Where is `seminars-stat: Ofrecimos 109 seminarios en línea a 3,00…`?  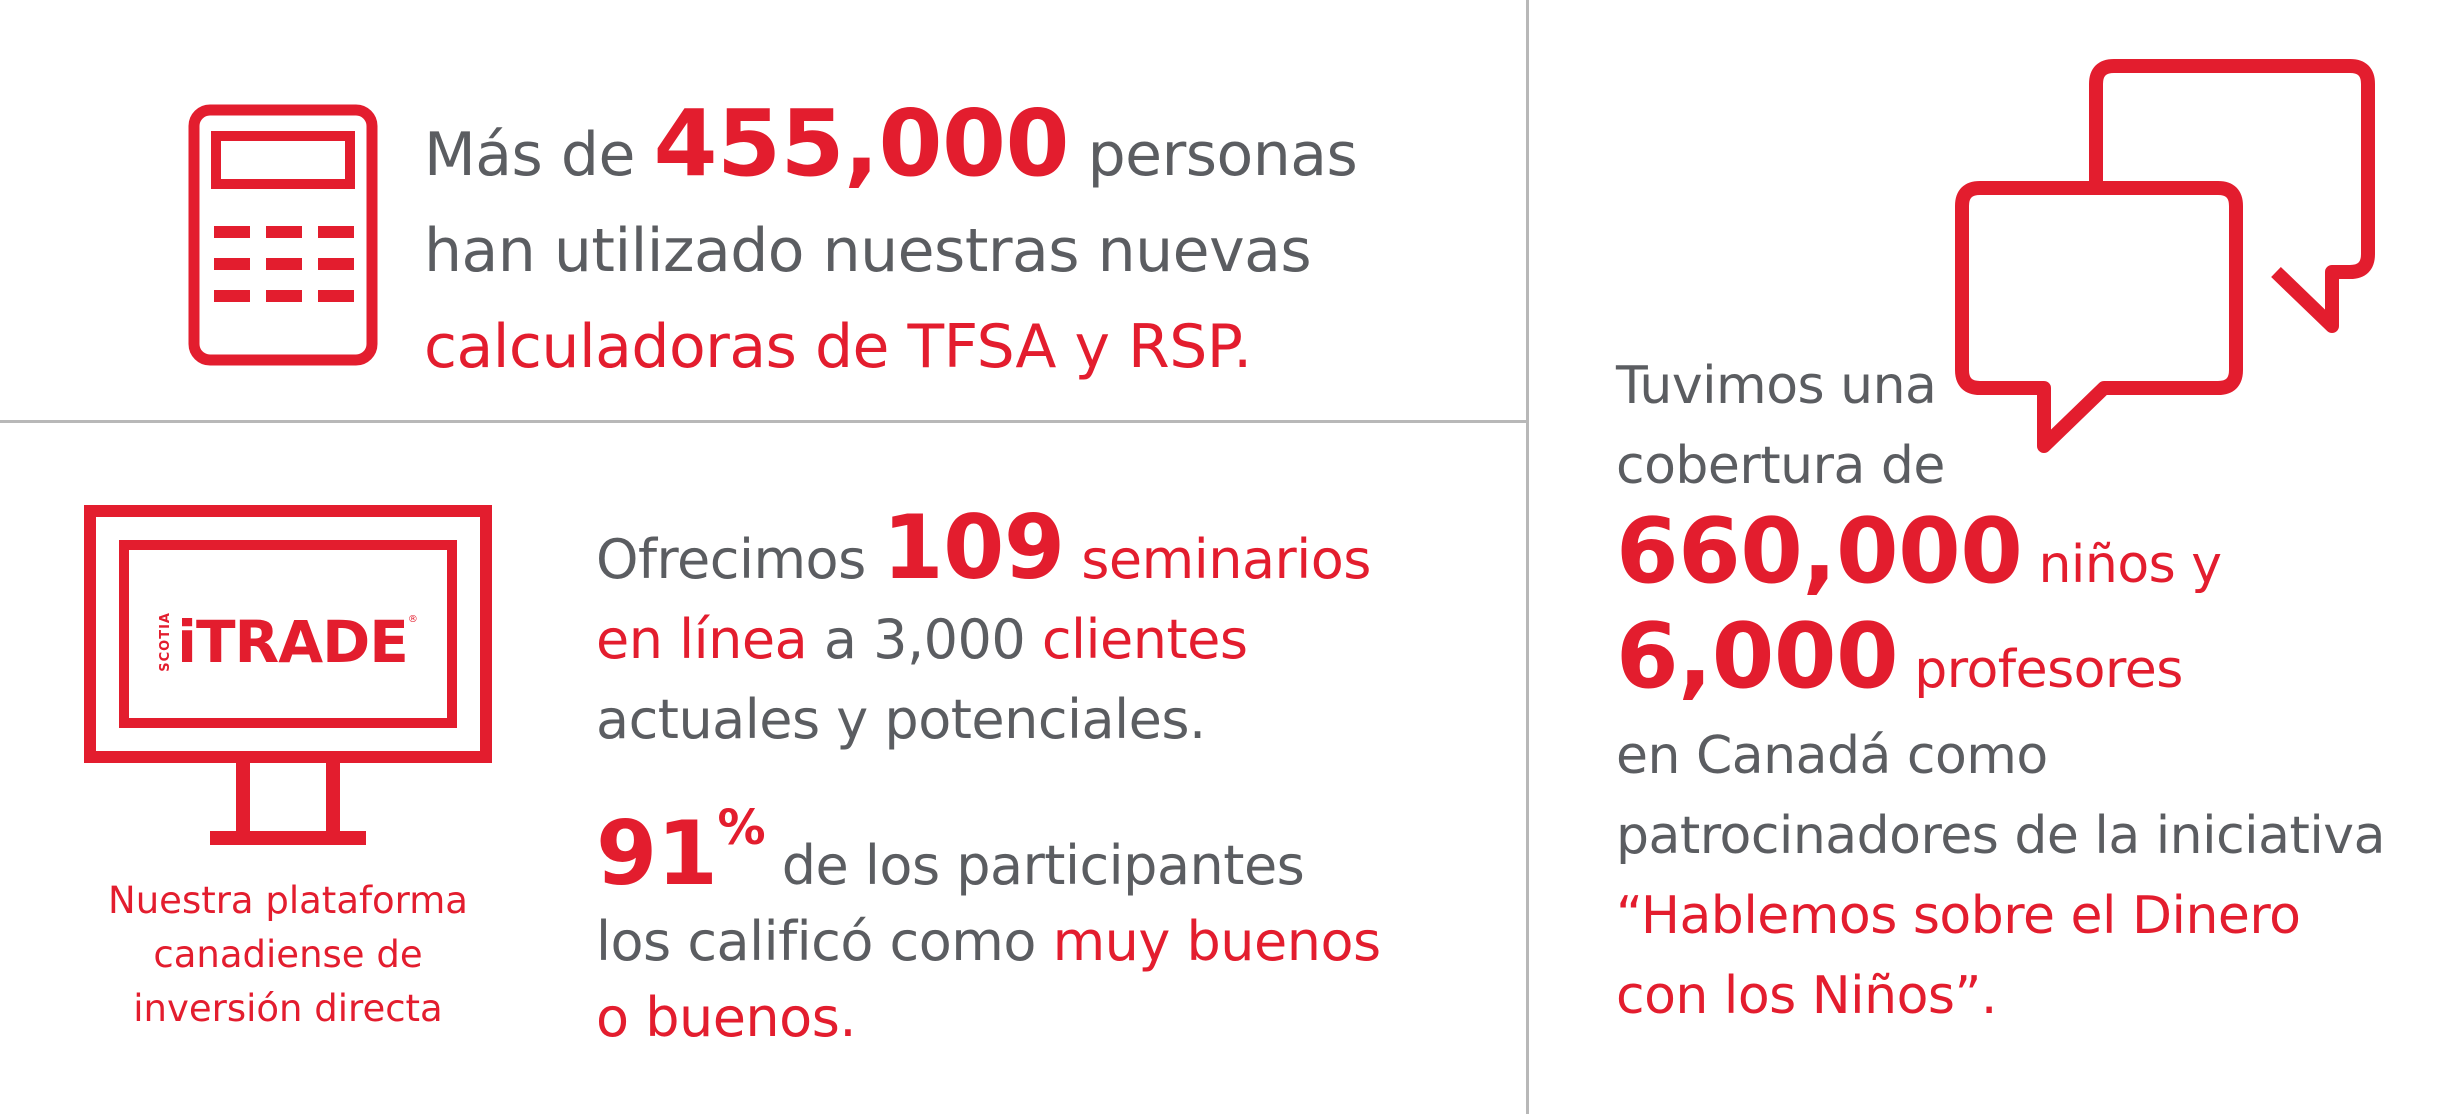
seminars-stat: Ofrecimos 109 seminarios en línea a 3,00… is located at coordinates (983, 632).